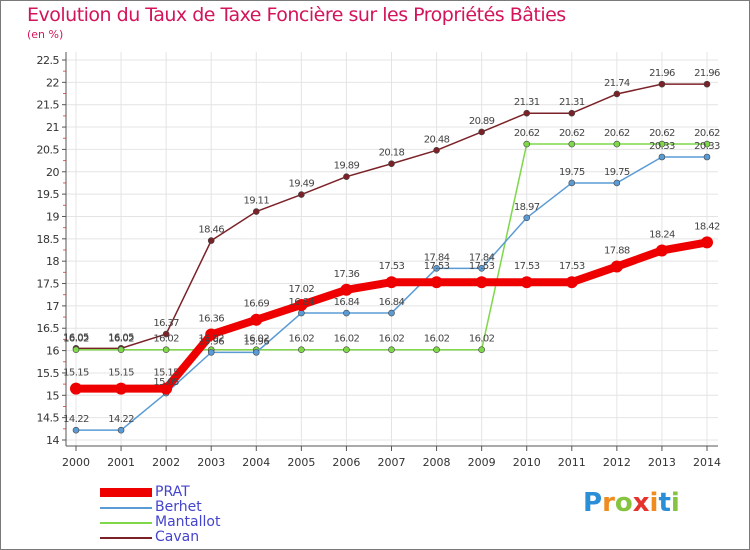 The height and width of the screenshot is (550, 750). I want to click on data-label-cavan: 21.96, so click(707, 73).